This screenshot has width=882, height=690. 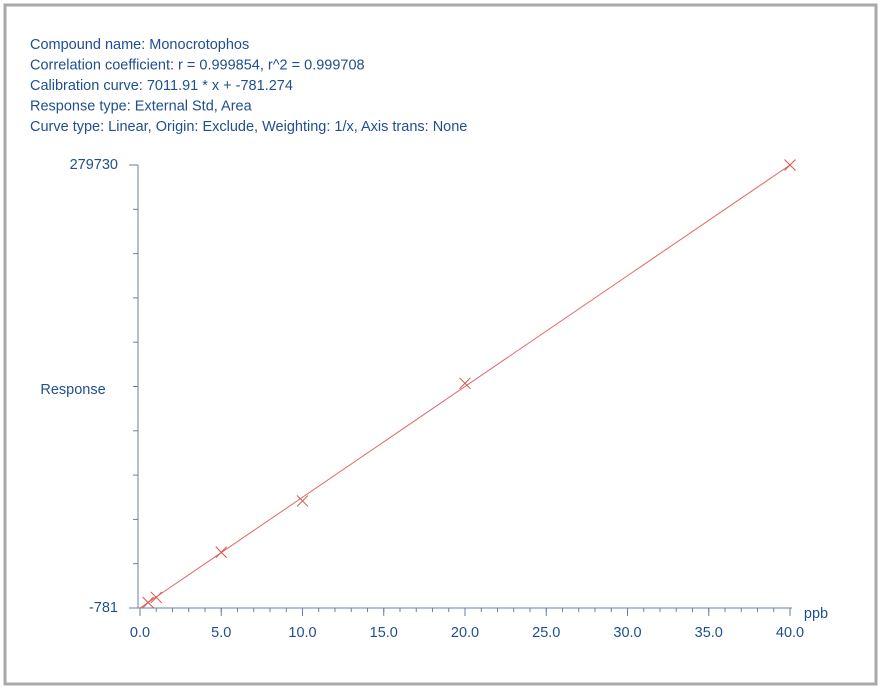 I want to click on info-line: Compound name: Monocrotophos, so click(x=139, y=45).